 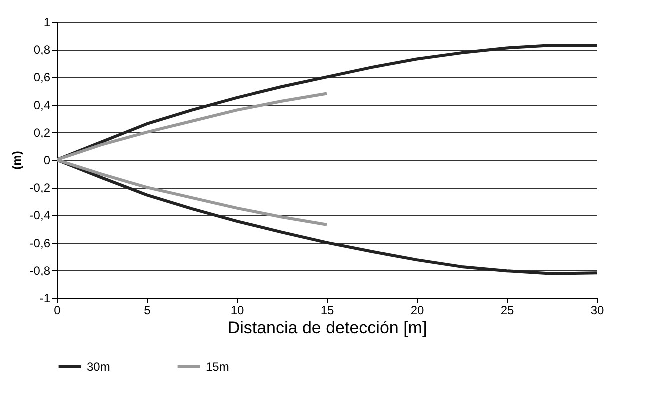 I want to click on y-axis-title: (m), so click(x=17, y=160).